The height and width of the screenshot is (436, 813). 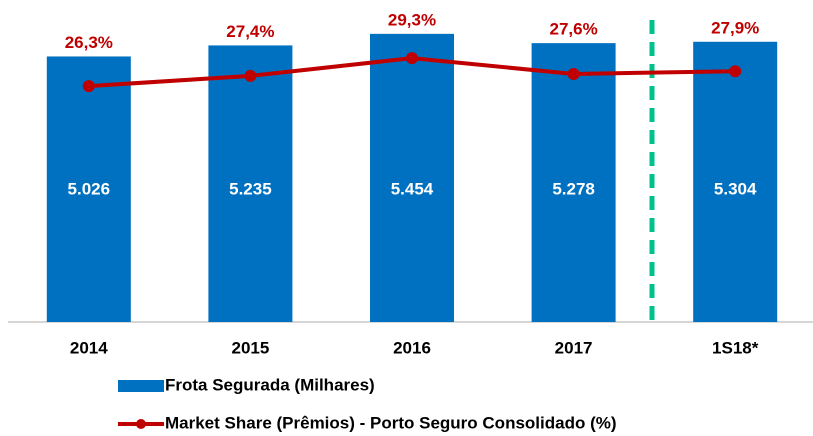 What do you see at coordinates (573, 29) in the screenshot?
I see `line-label: 27,6%` at bounding box center [573, 29].